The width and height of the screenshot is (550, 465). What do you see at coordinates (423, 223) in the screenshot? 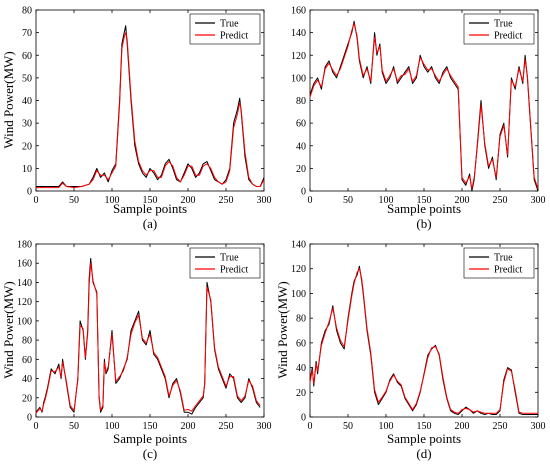
I see `panel-label-b: (b)` at bounding box center [423, 223].